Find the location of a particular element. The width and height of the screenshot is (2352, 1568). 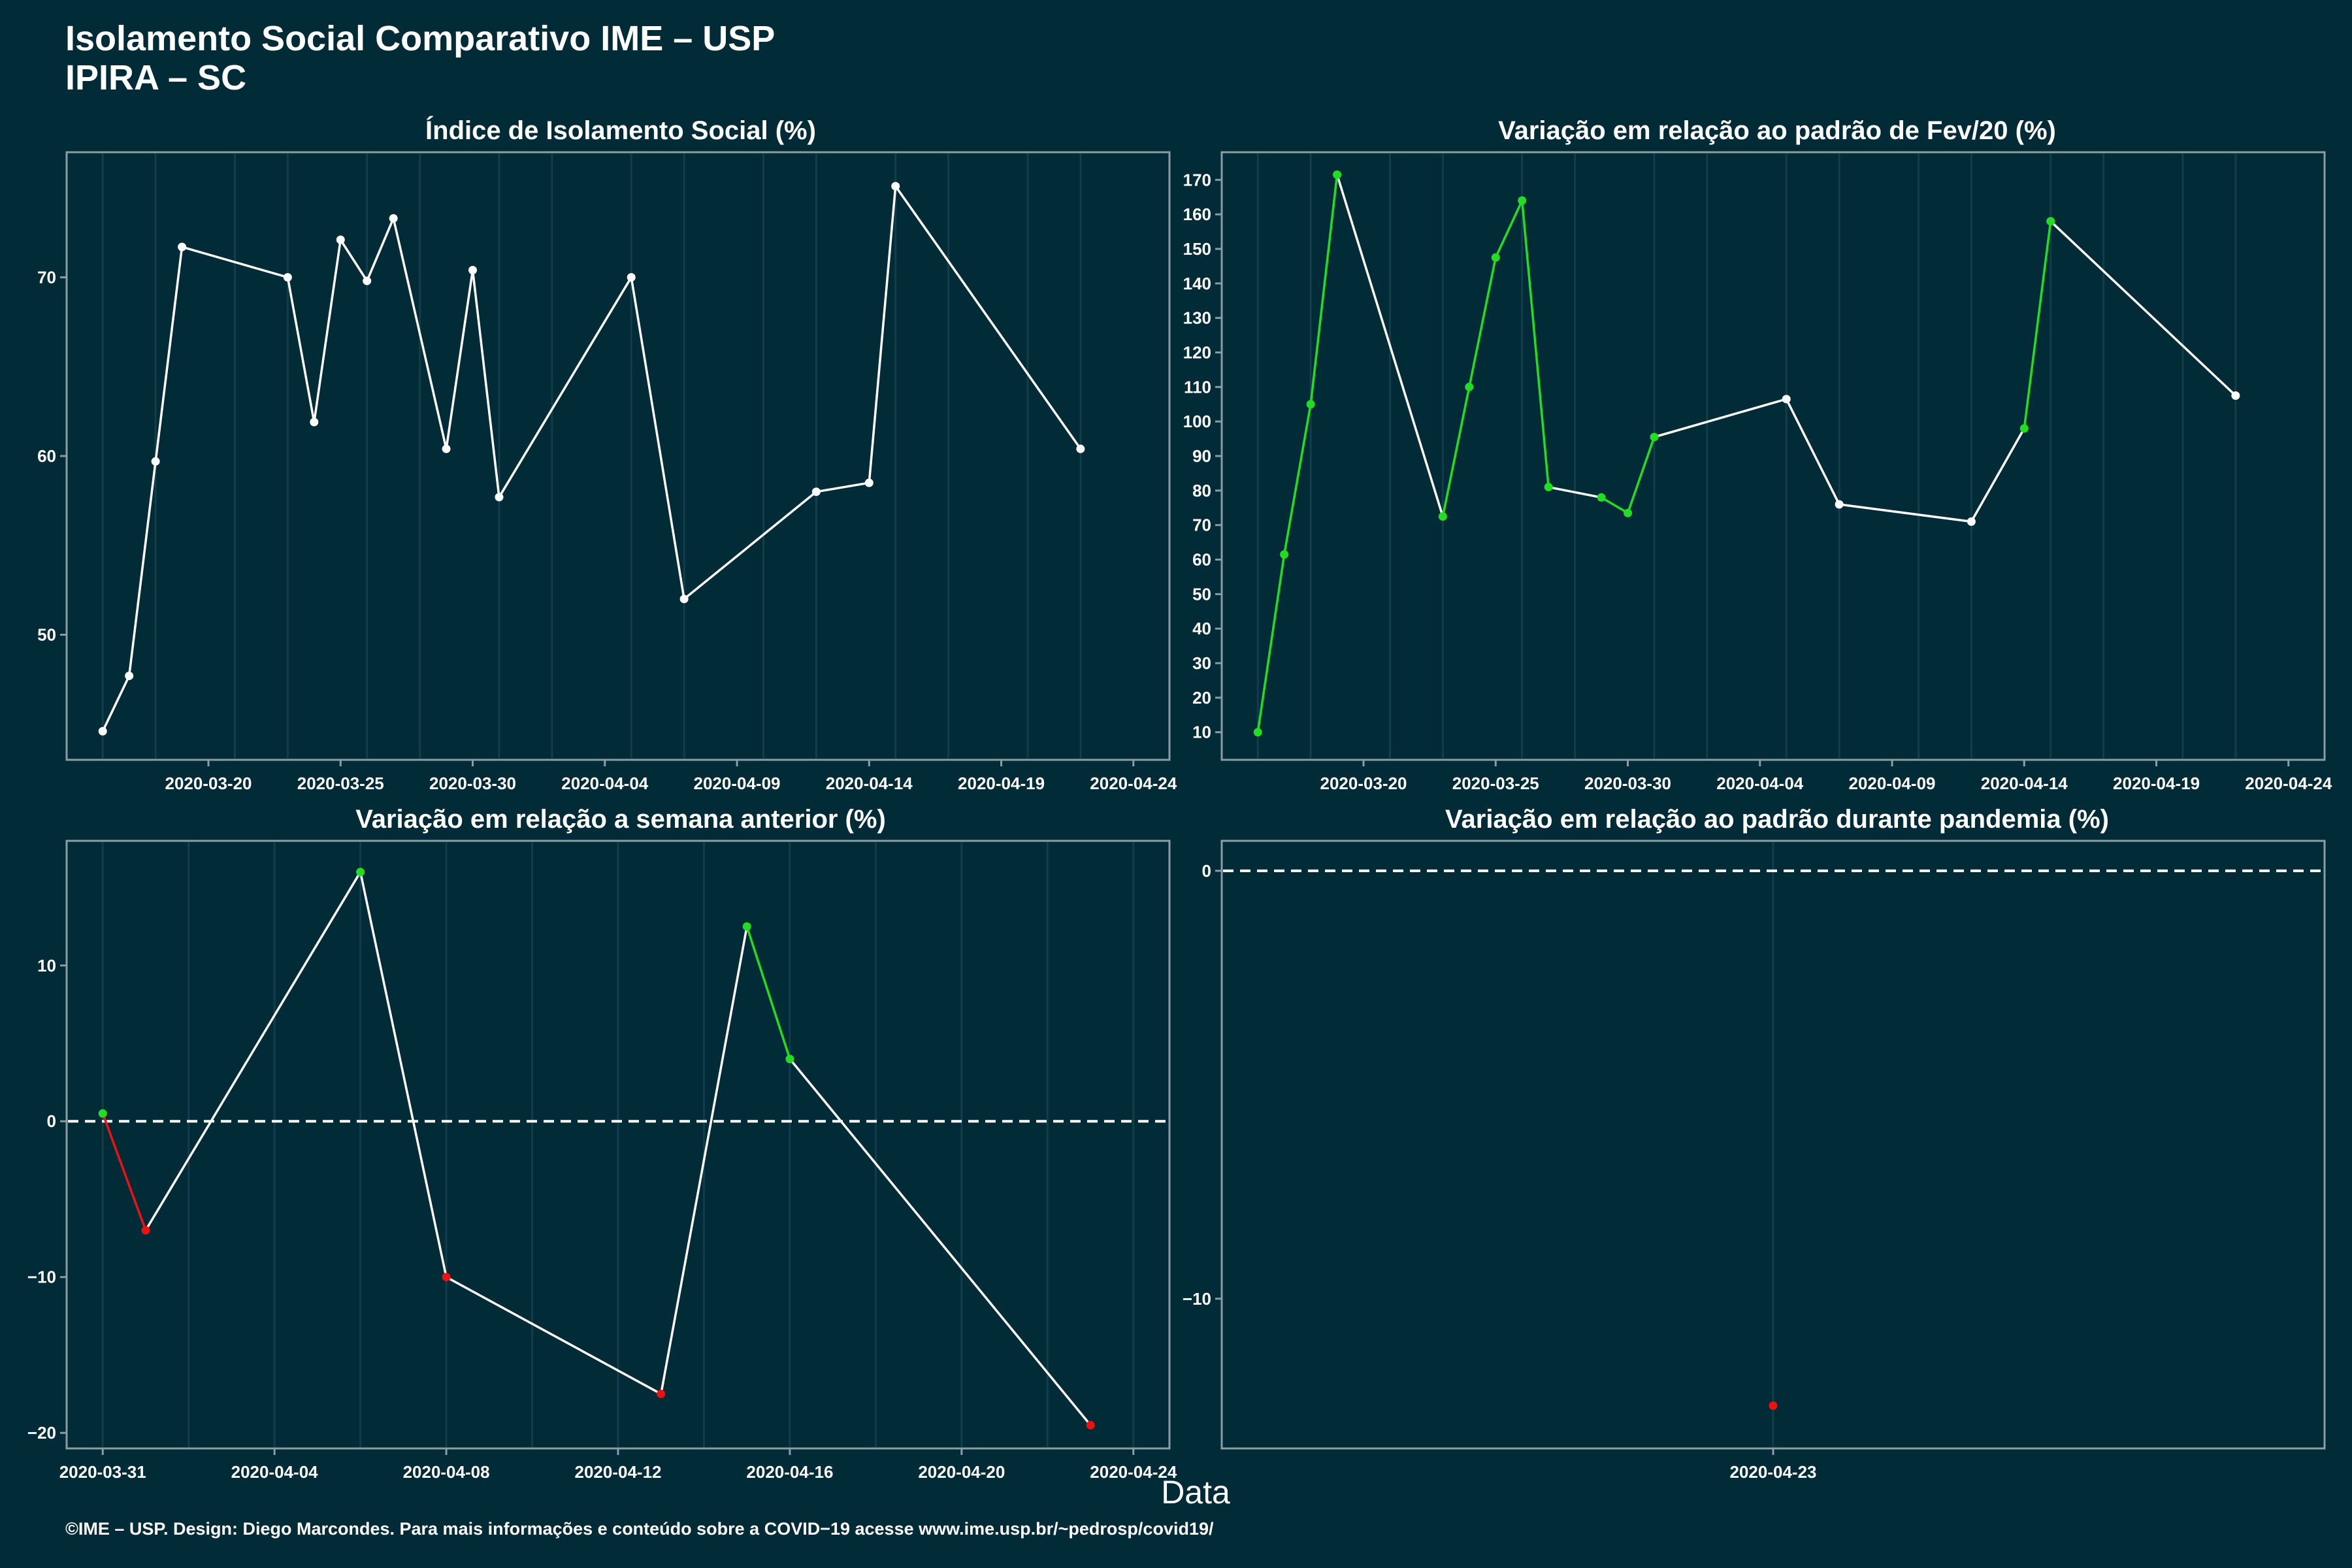

y-tick-label: 130 is located at coordinates (1197, 318).